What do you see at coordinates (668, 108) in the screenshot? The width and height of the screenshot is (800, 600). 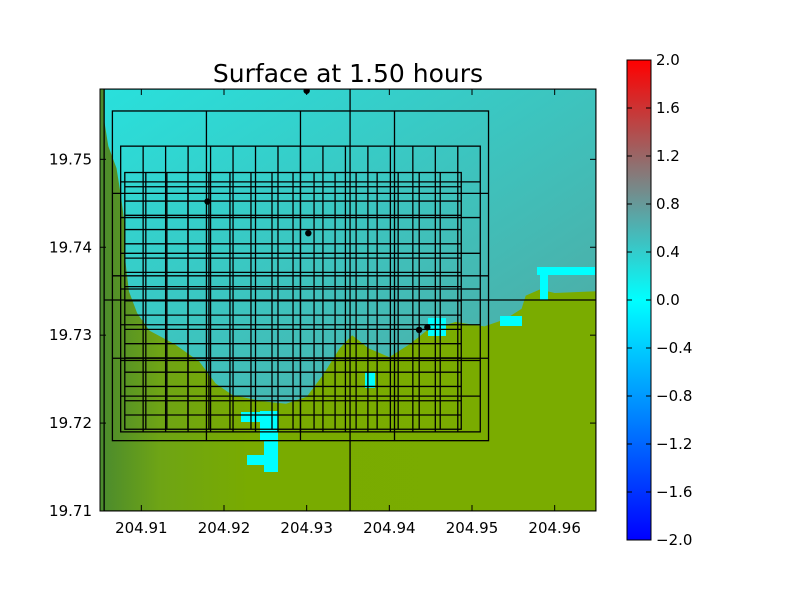 I see `colorbar-tick-label: 1.6` at bounding box center [668, 108].